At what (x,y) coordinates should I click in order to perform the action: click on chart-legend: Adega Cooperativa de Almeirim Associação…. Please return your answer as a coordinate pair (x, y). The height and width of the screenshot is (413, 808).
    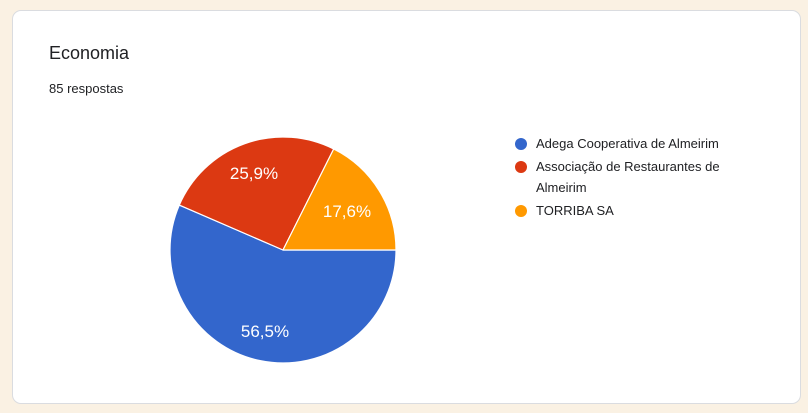
    Looking at the image, I should click on (639, 178).